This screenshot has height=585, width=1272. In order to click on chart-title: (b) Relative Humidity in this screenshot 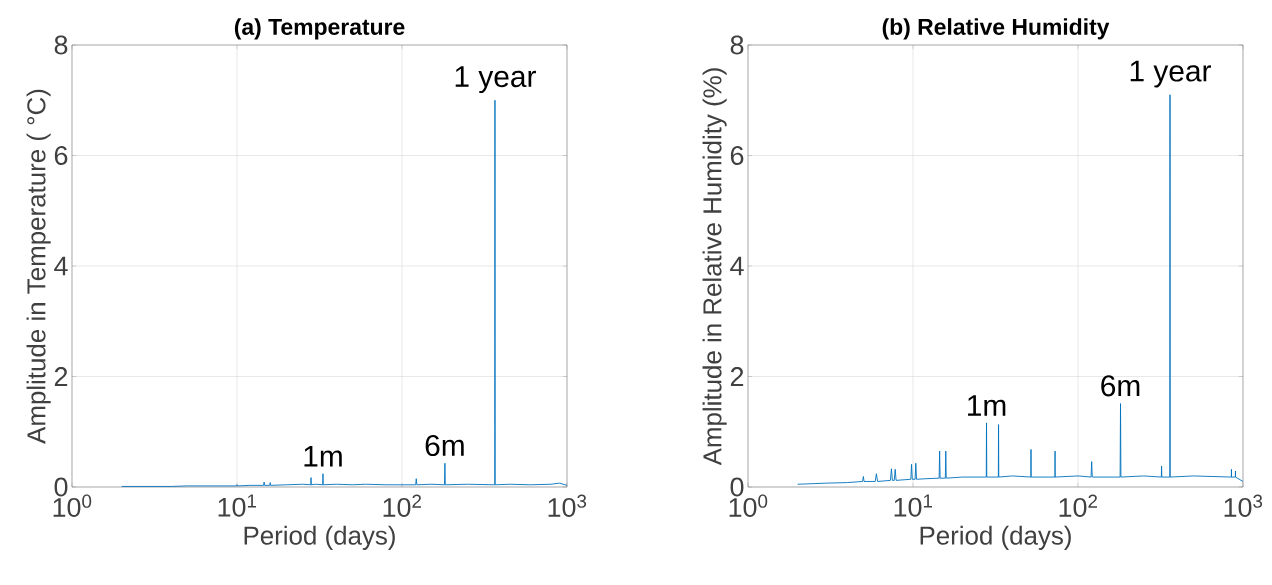, I will do `click(996, 29)`.